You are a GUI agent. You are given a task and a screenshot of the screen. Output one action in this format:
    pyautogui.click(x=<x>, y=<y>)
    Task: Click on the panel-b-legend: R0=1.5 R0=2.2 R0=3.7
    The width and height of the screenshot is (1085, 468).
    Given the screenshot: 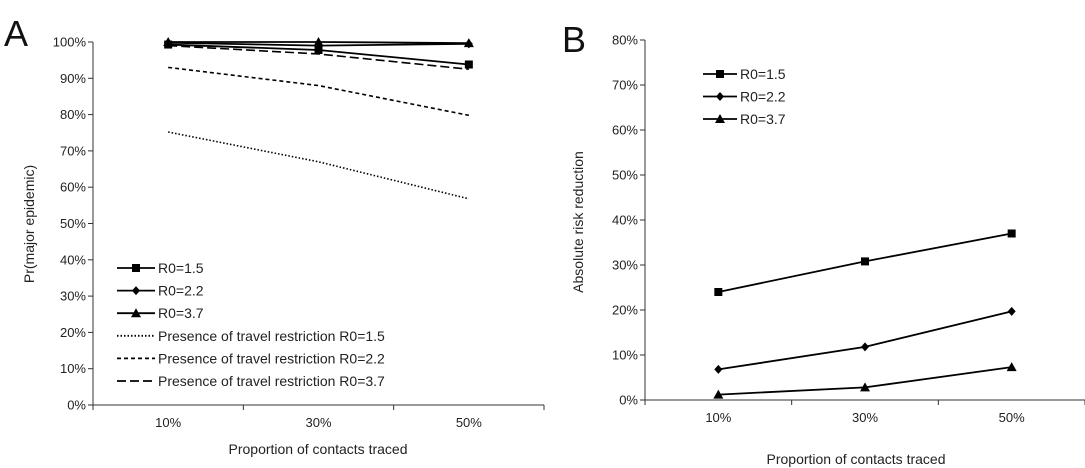 What is the action you would take?
    pyautogui.click(x=744, y=96)
    